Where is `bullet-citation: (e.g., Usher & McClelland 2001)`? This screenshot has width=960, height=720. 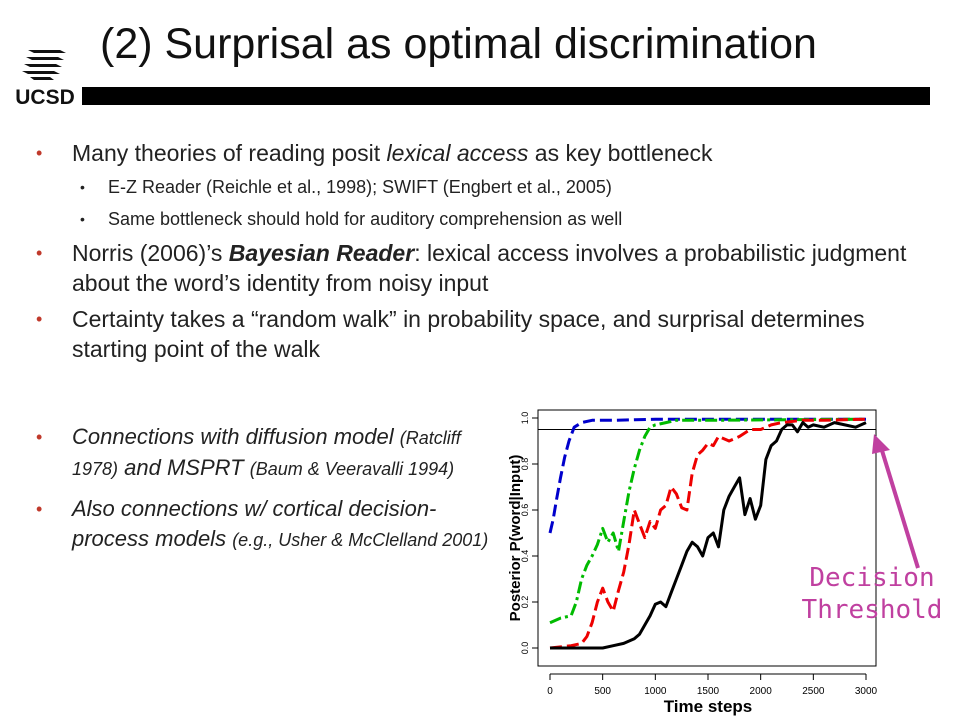 bullet-citation: (e.g., Usher & McClelland 2001) is located at coordinates (360, 540).